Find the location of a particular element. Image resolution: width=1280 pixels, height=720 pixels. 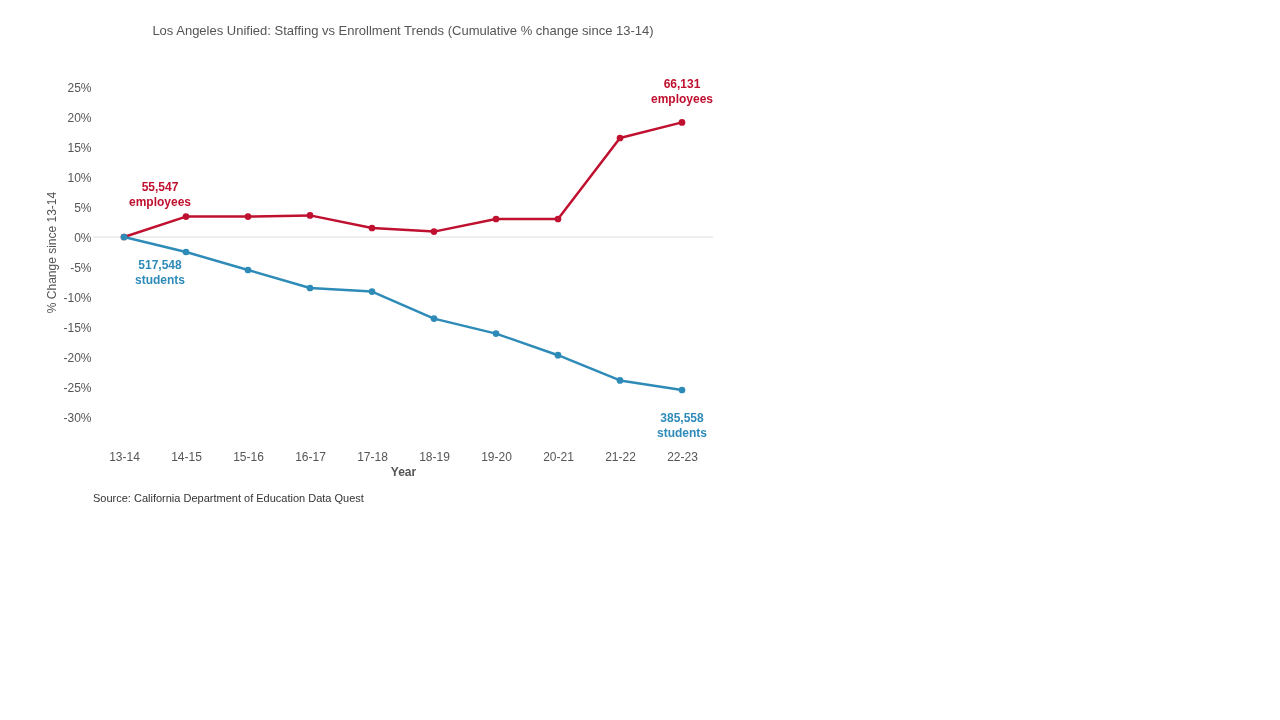

annotation: 66,131 employees is located at coordinates (682, 92).